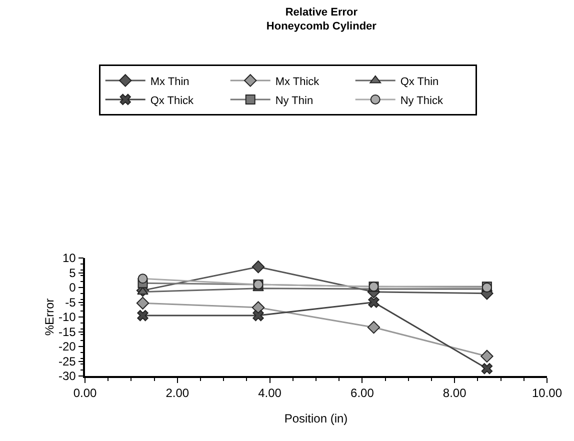 The image size is (574, 441). Describe the element at coordinates (362, 393) in the screenshot. I see `x-tick-label: 6.00` at that location.